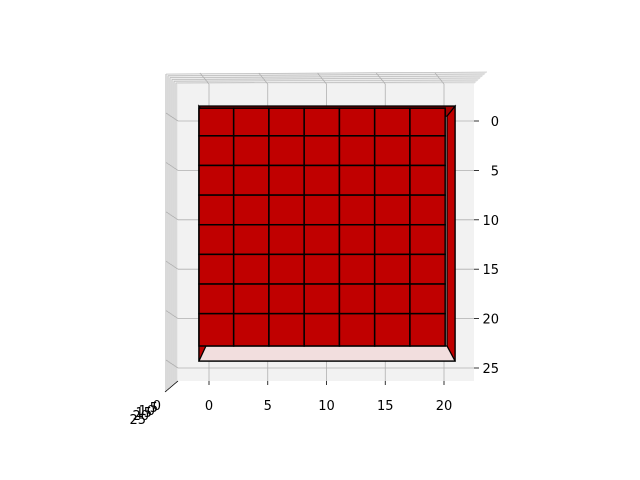  What do you see at coordinates (490, 369) in the screenshot?
I see `y-tick-label: 25` at bounding box center [490, 369].